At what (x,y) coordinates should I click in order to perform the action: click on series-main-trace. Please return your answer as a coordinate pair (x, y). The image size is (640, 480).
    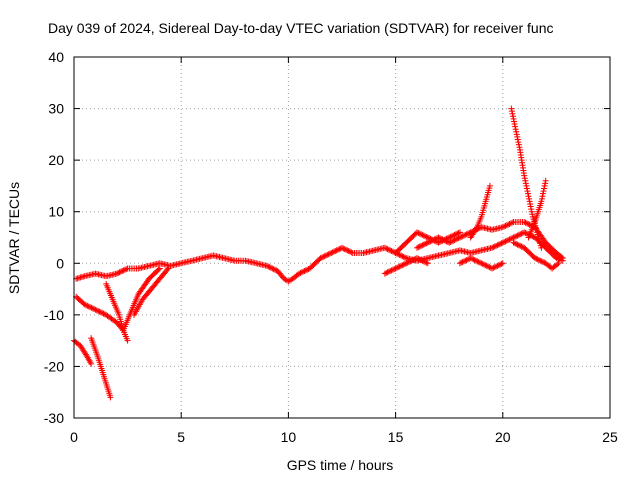
    Looking at the image, I should click on (319, 257).